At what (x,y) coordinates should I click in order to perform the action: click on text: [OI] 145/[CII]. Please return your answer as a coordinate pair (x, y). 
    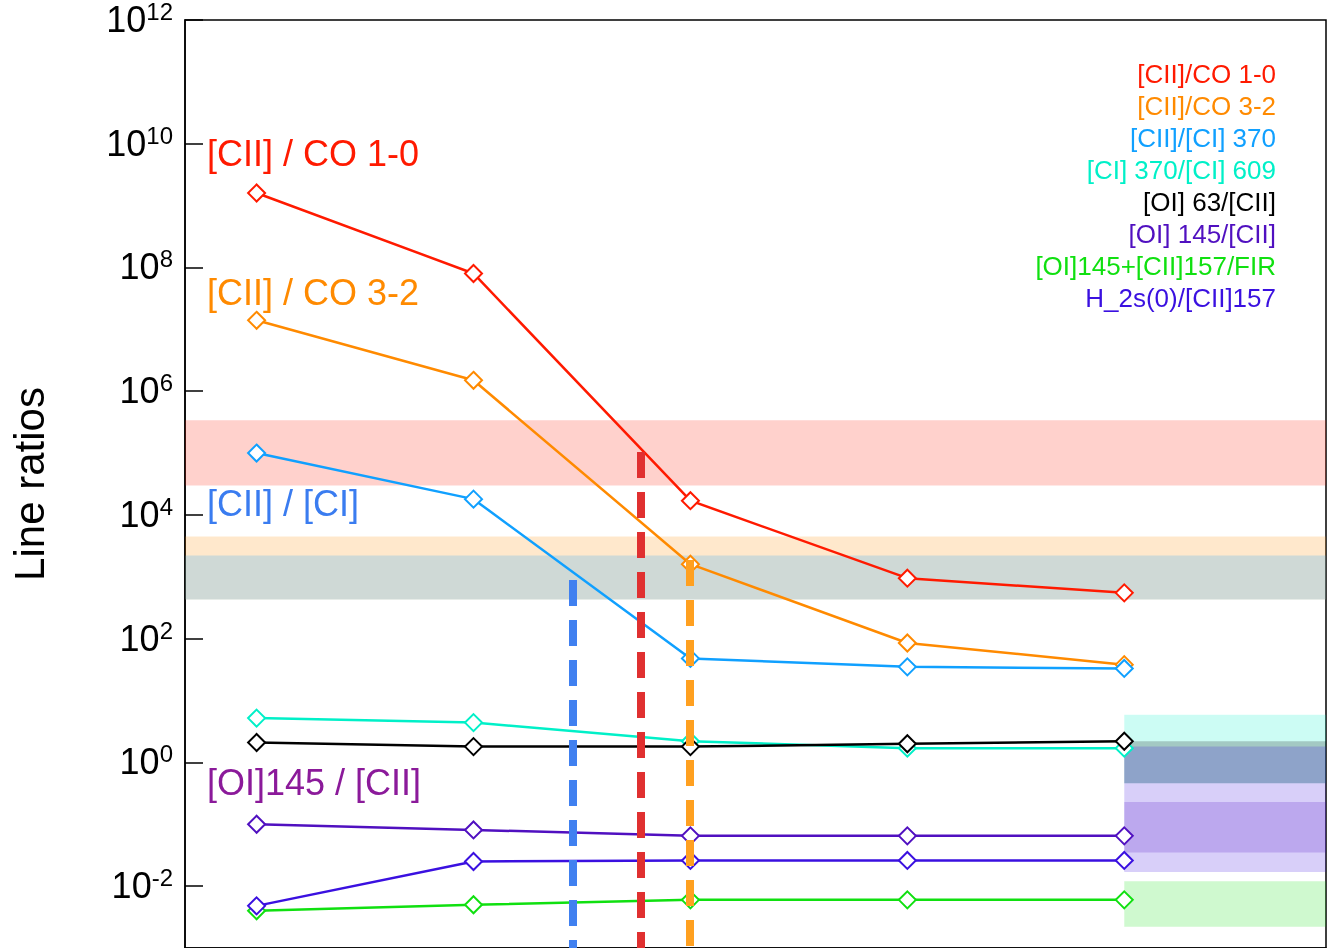
    Looking at the image, I should click on (1202, 234).